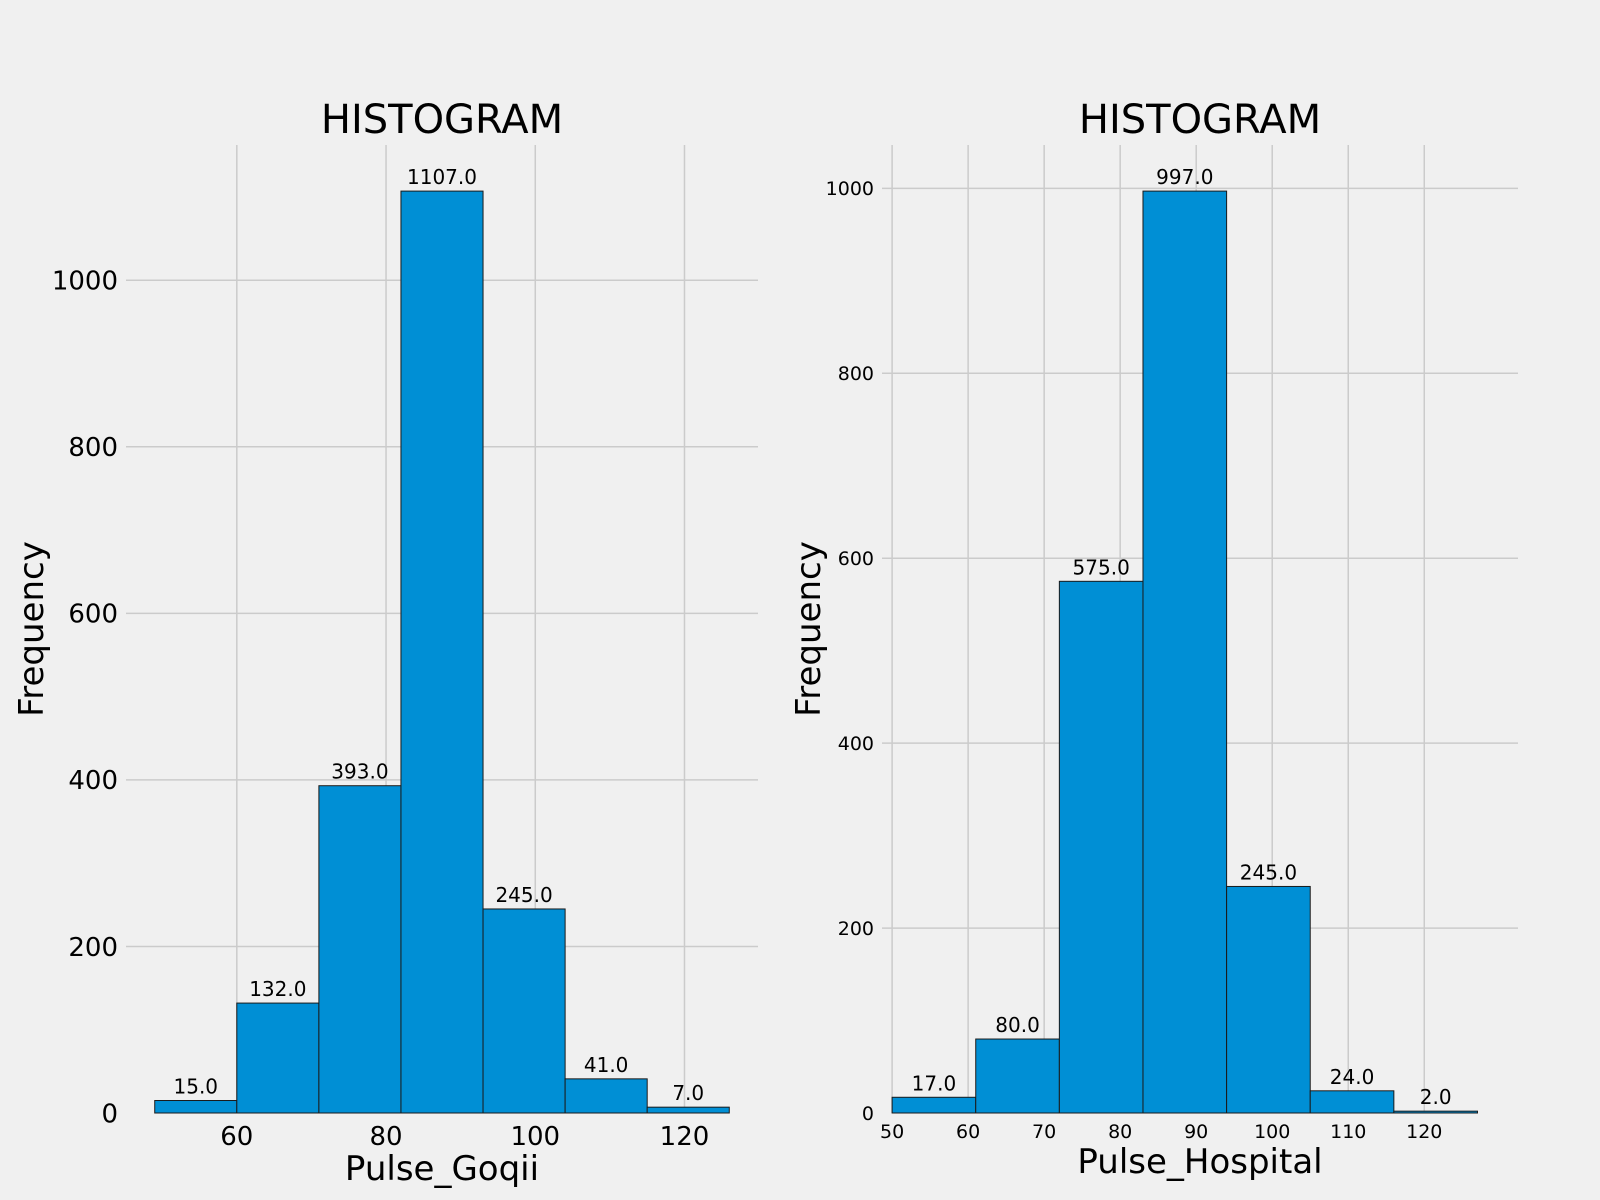 This screenshot has height=1200, width=1600. What do you see at coordinates (892, 1132) in the screenshot?
I see `right-x-tick-label: 50` at bounding box center [892, 1132].